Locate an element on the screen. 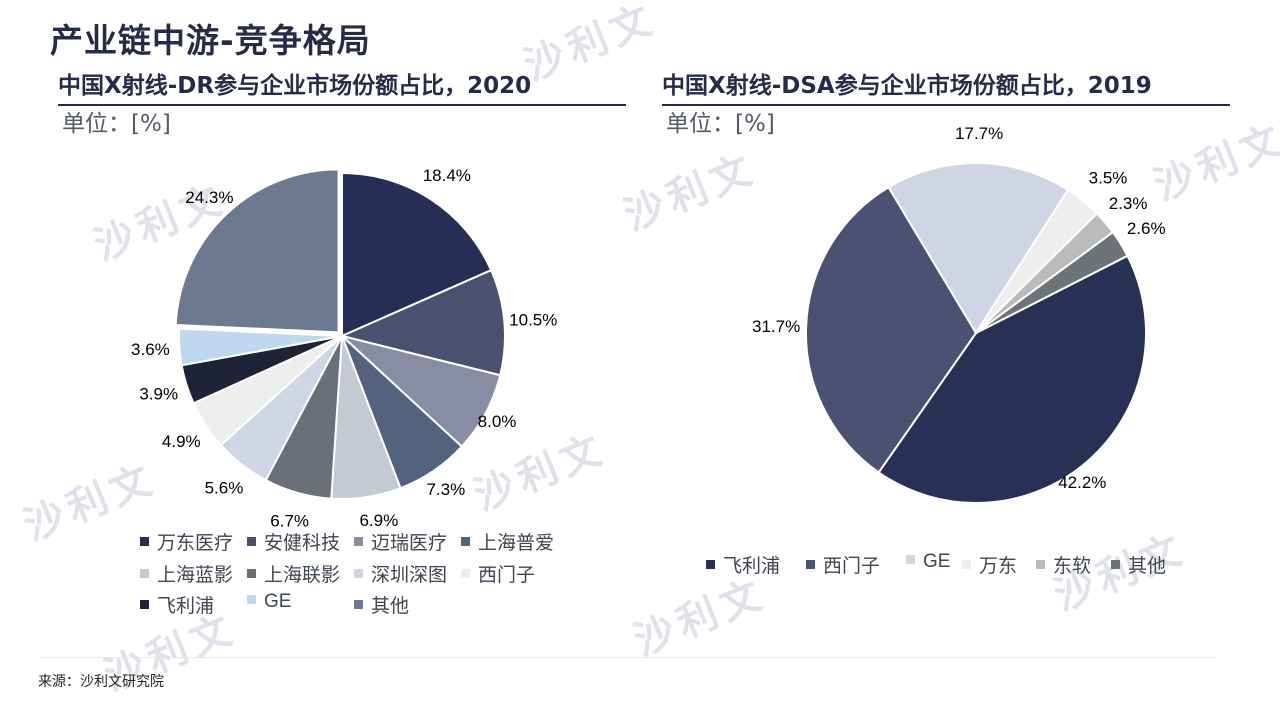 The width and height of the screenshot is (1280, 720). dr-legend-label: GE is located at coordinates (278, 601).